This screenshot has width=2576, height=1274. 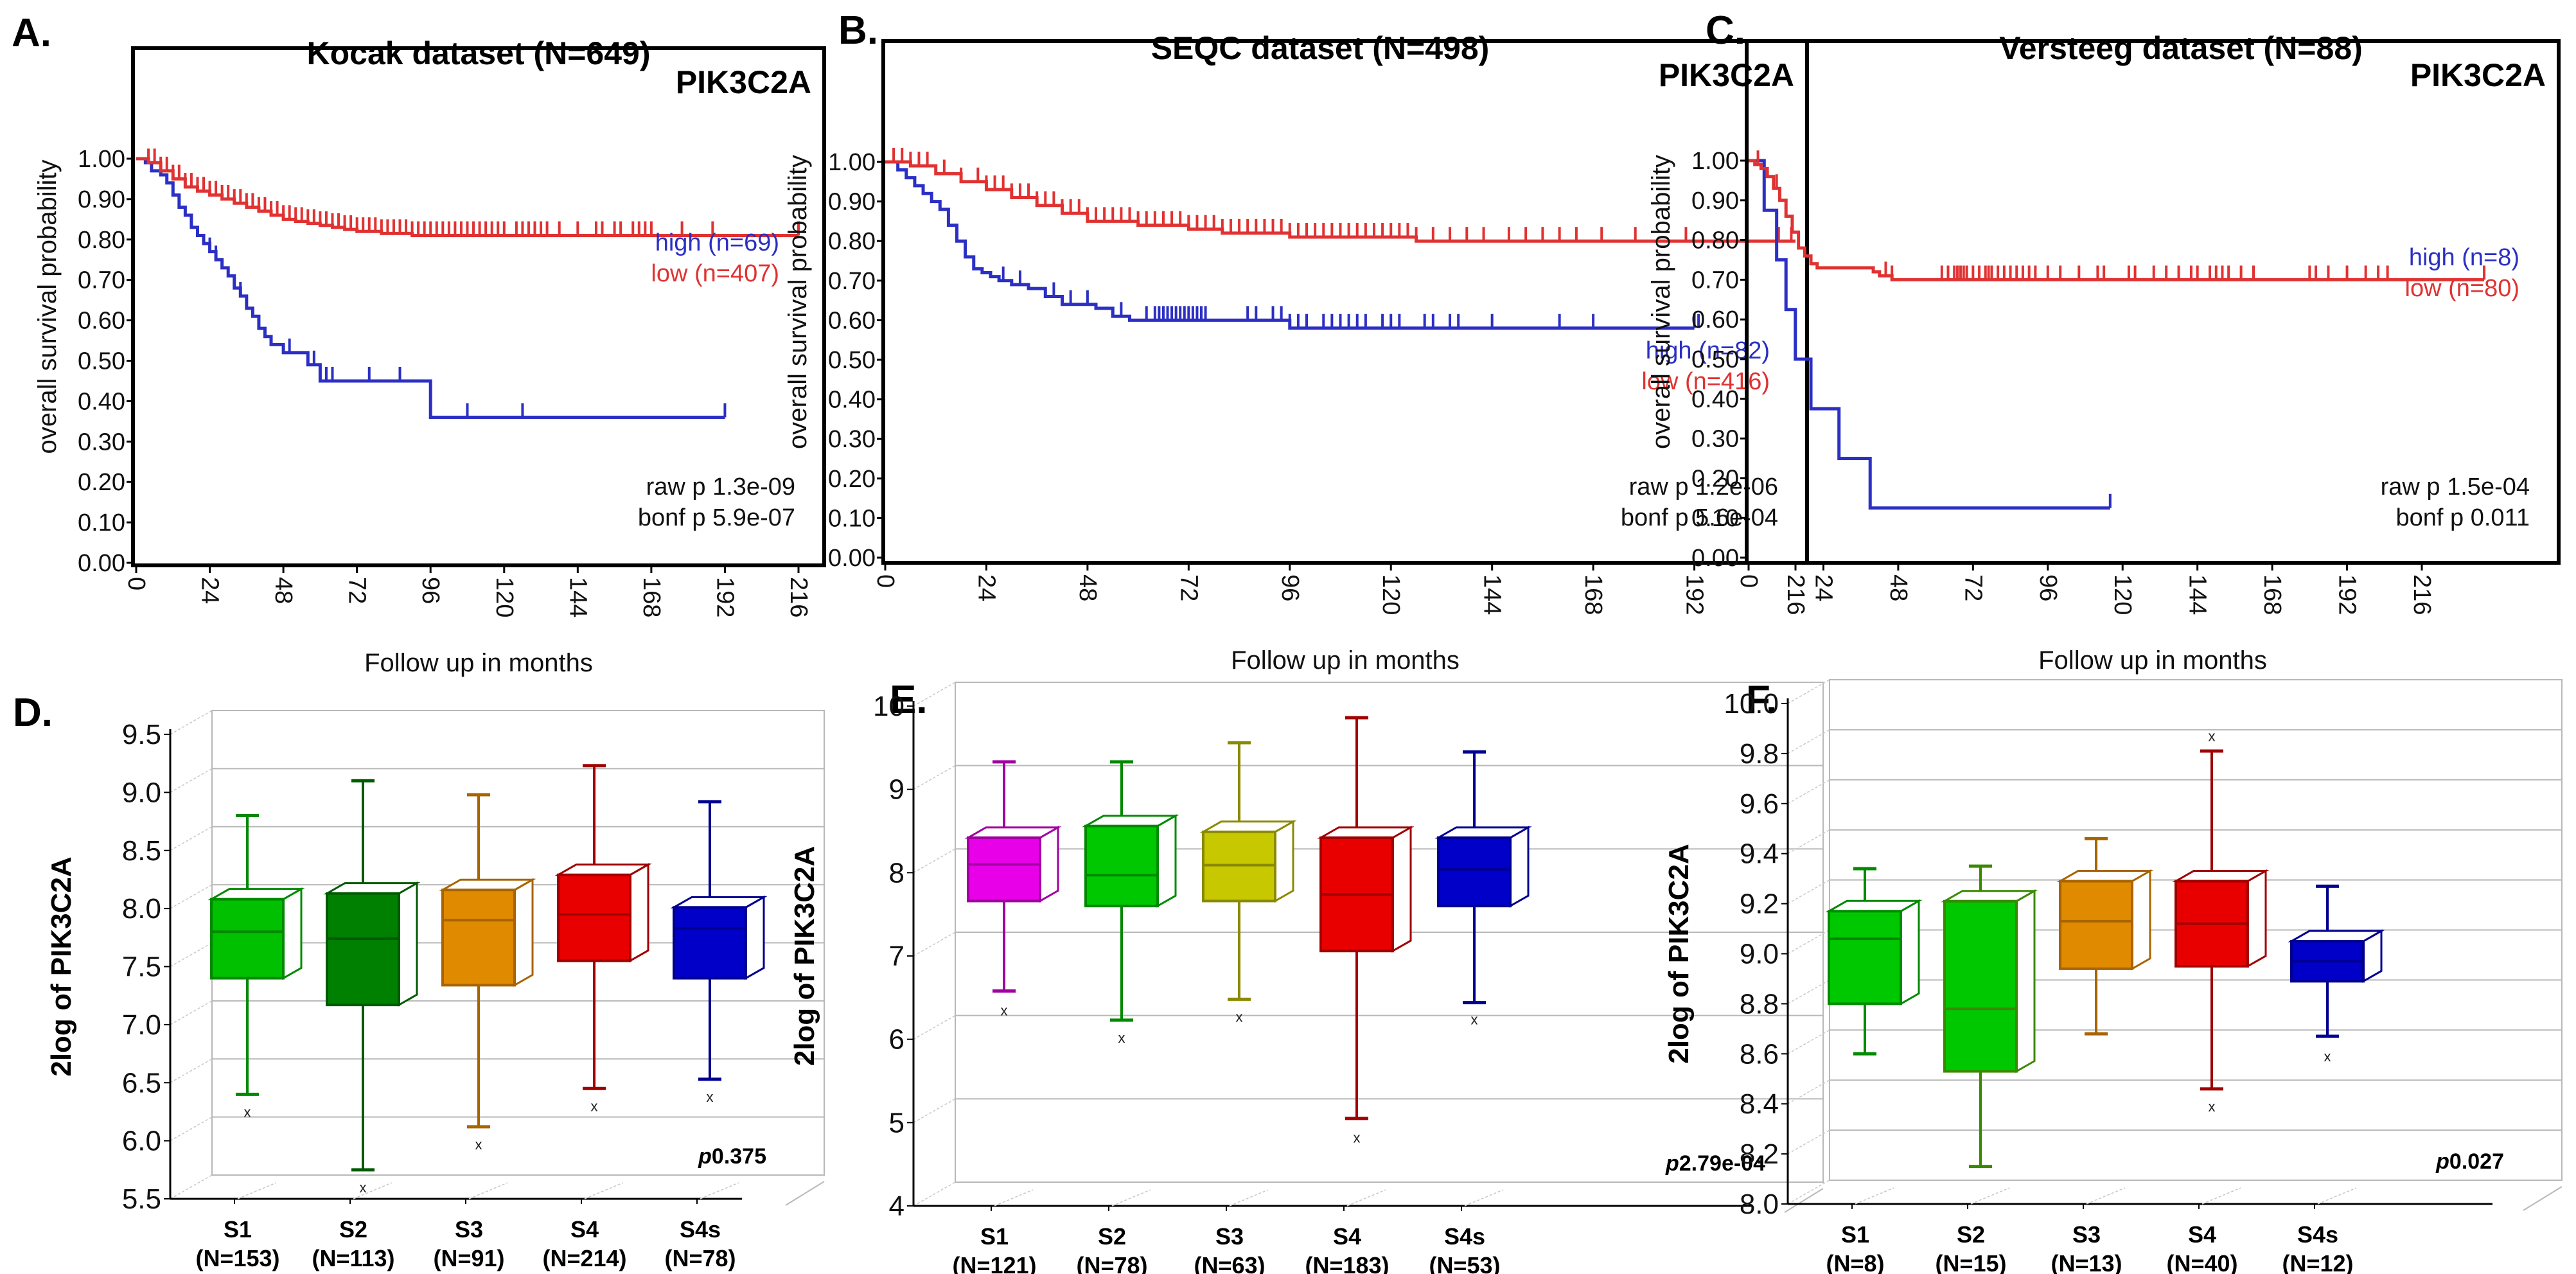 I want to click on category-count: (N=153), so click(x=237, y=1258).